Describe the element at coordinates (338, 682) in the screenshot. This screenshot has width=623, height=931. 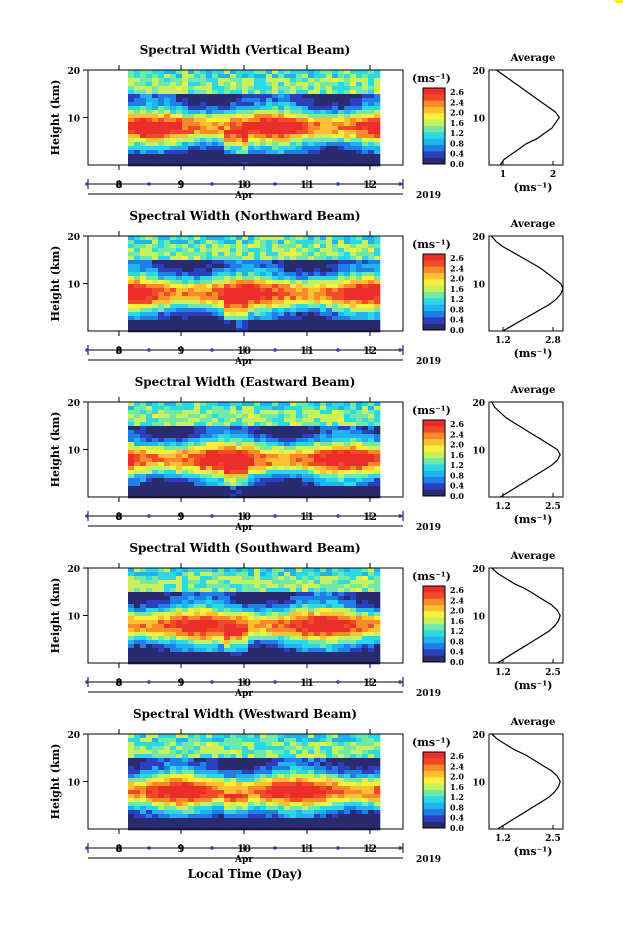
I see `time-axis-marker` at that location.